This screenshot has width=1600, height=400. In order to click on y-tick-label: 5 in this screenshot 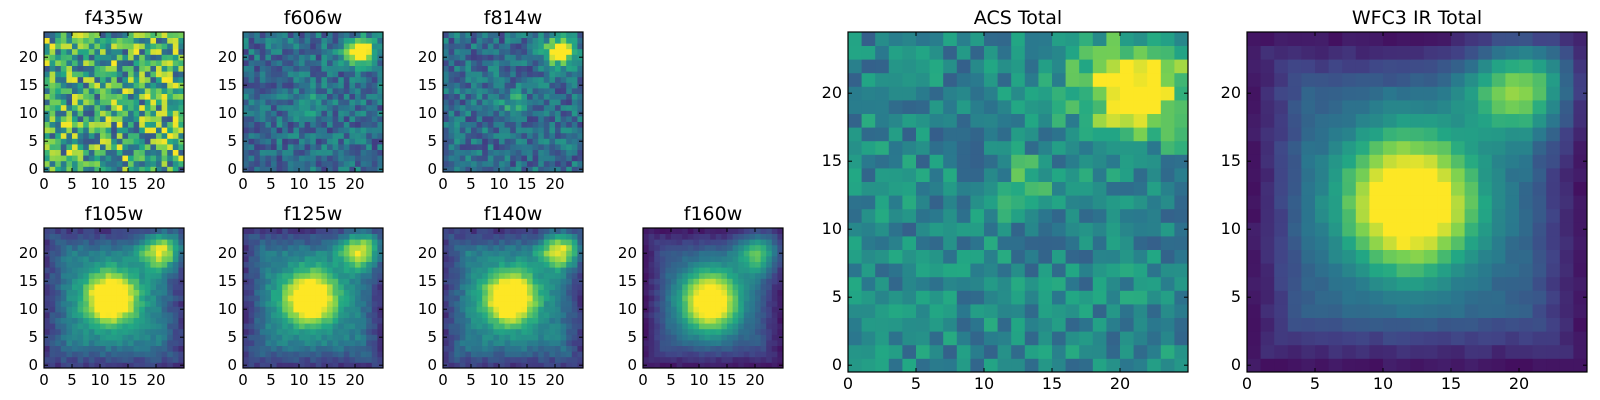, I will do `click(33, 337)`.